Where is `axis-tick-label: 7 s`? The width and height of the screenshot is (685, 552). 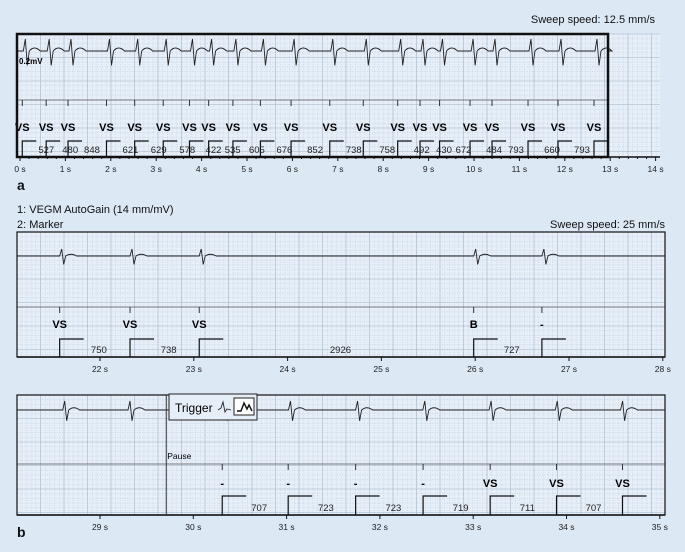
axis-tick-label: 7 s is located at coordinates (337, 169).